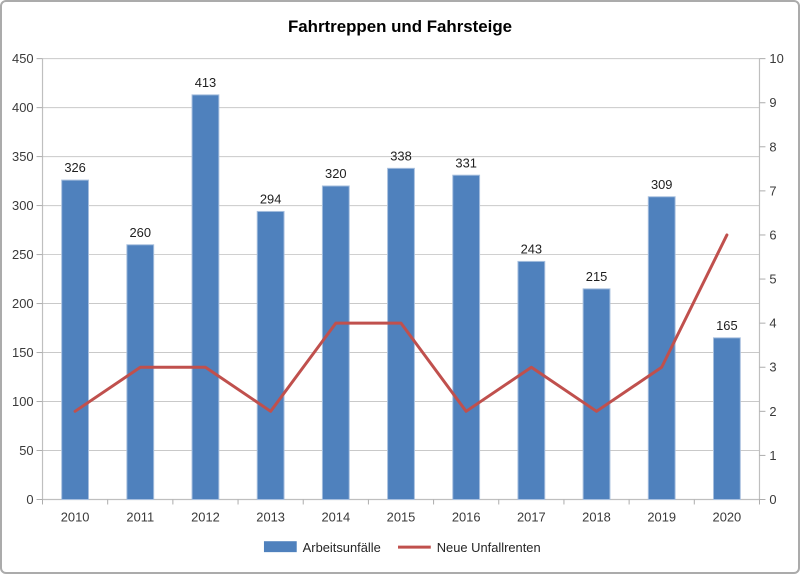 This screenshot has width=800, height=574. What do you see at coordinates (206, 82) in the screenshot?
I see `bar-value-label-2012: 413` at bounding box center [206, 82].